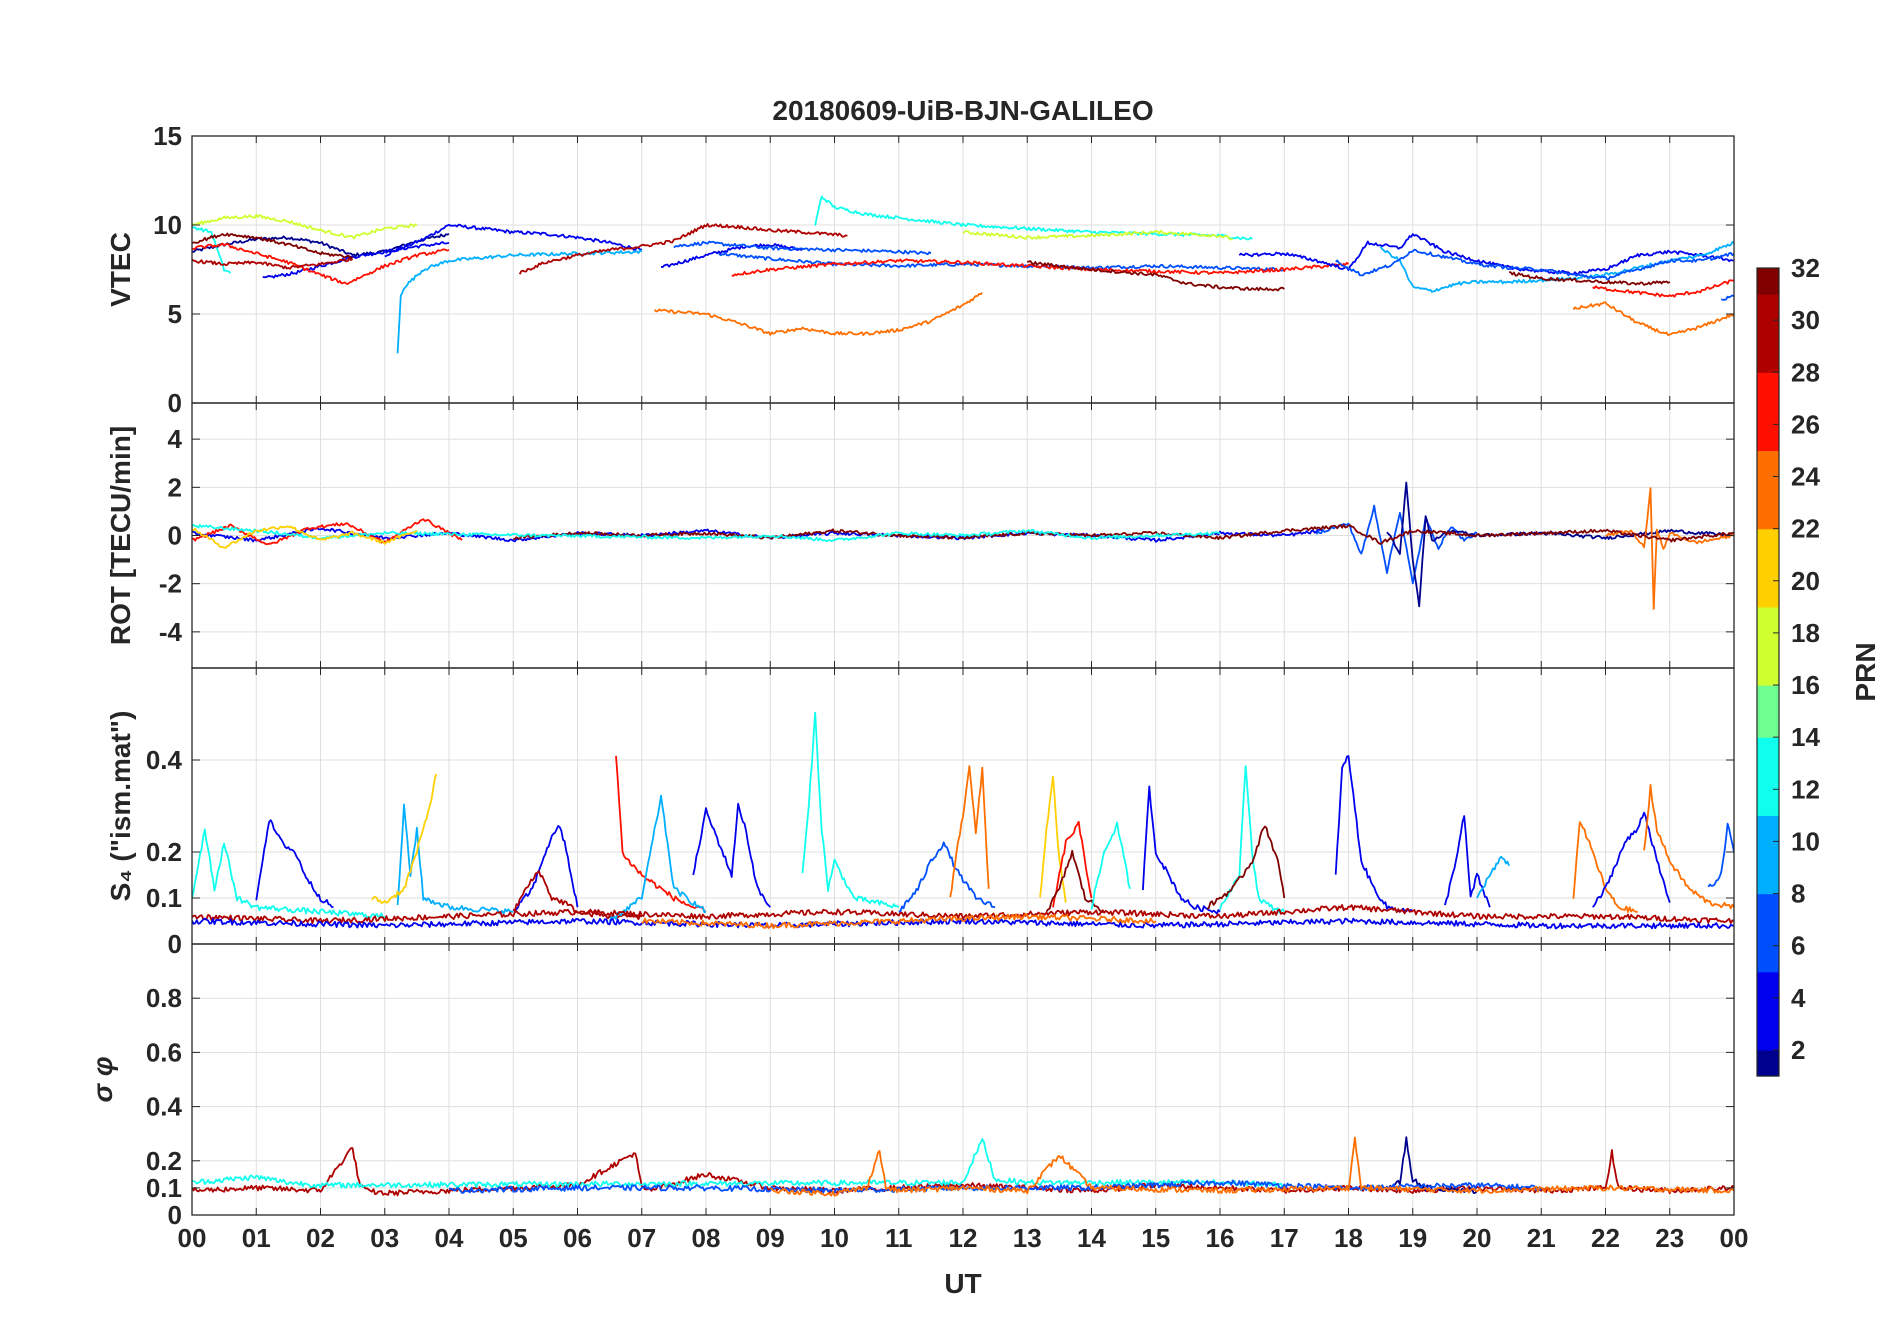 Image resolution: width=1902 pixels, height=1330 pixels. What do you see at coordinates (1541, 1238) in the screenshot?
I see `x-tick-label: 21` at bounding box center [1541, 1238].